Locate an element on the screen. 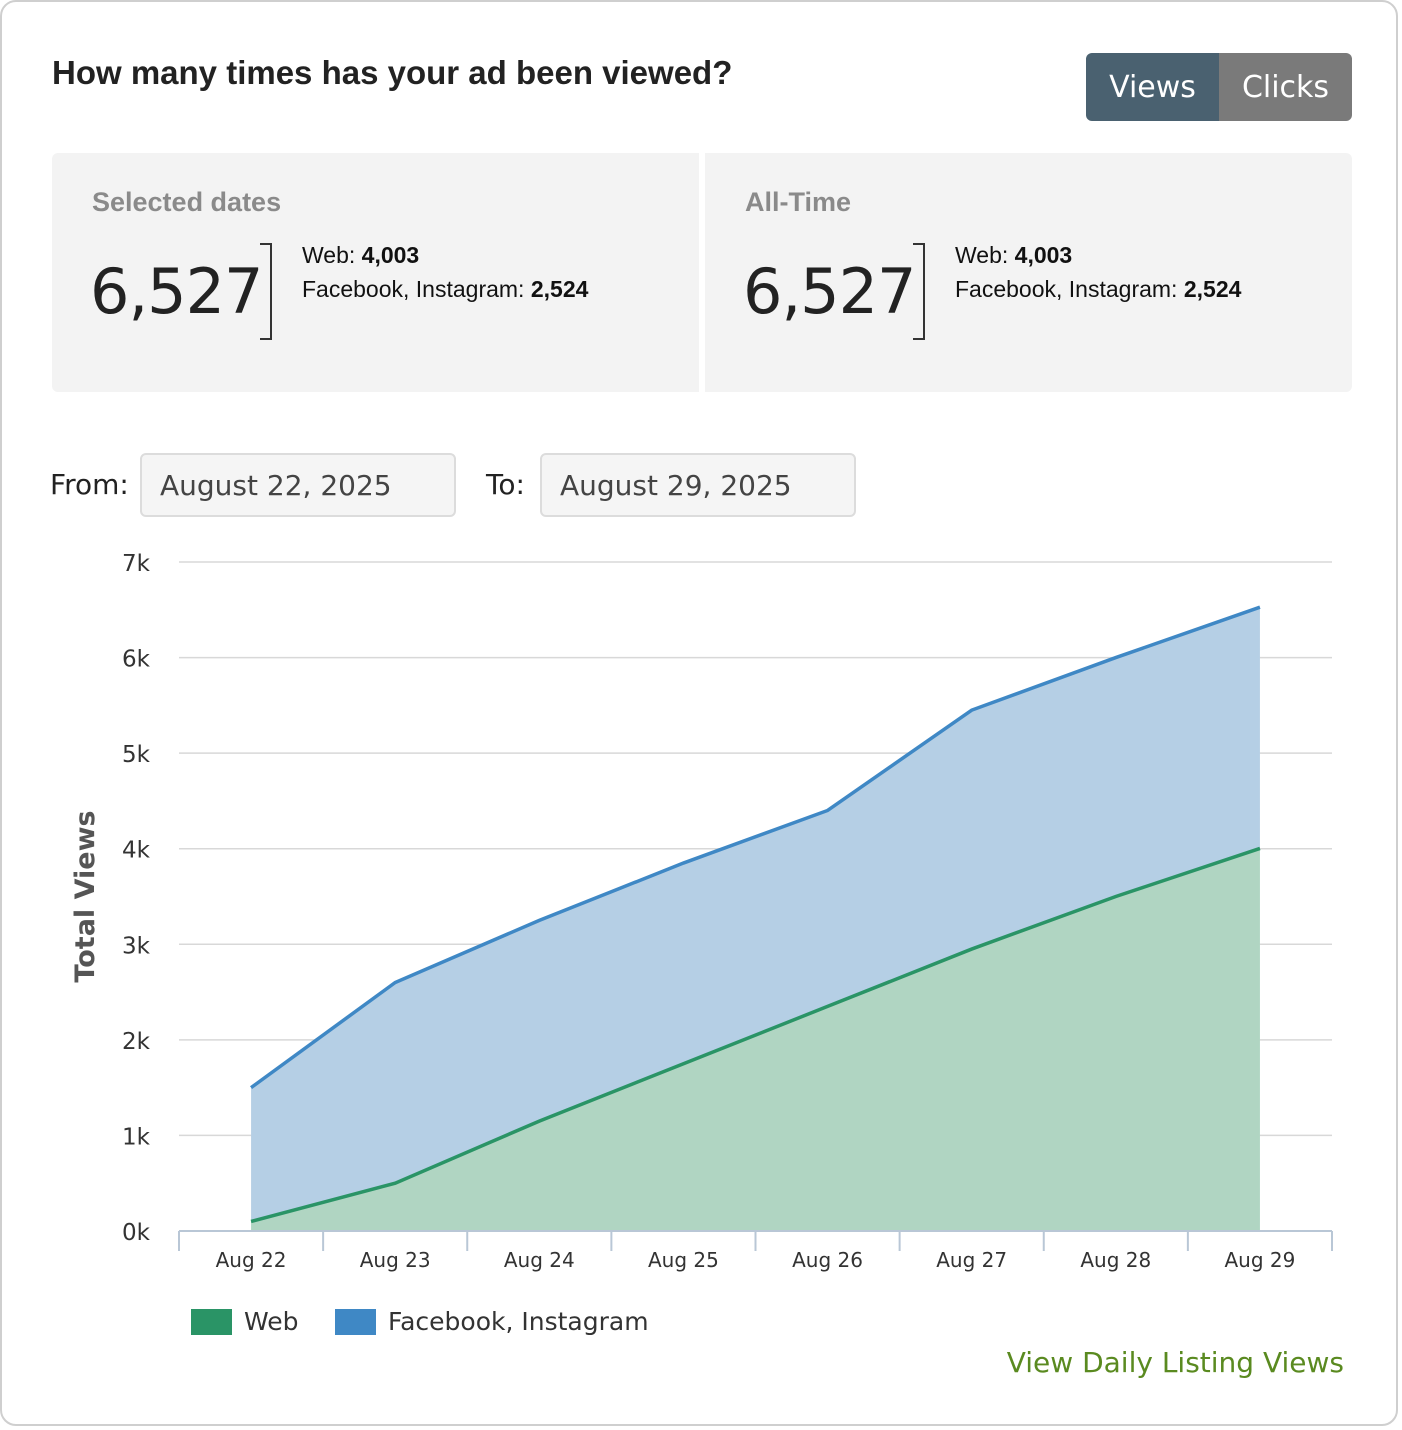 This screenshot has width=1402, height=1430. y-tick-label: 7k is located at coordinates (136, 564).